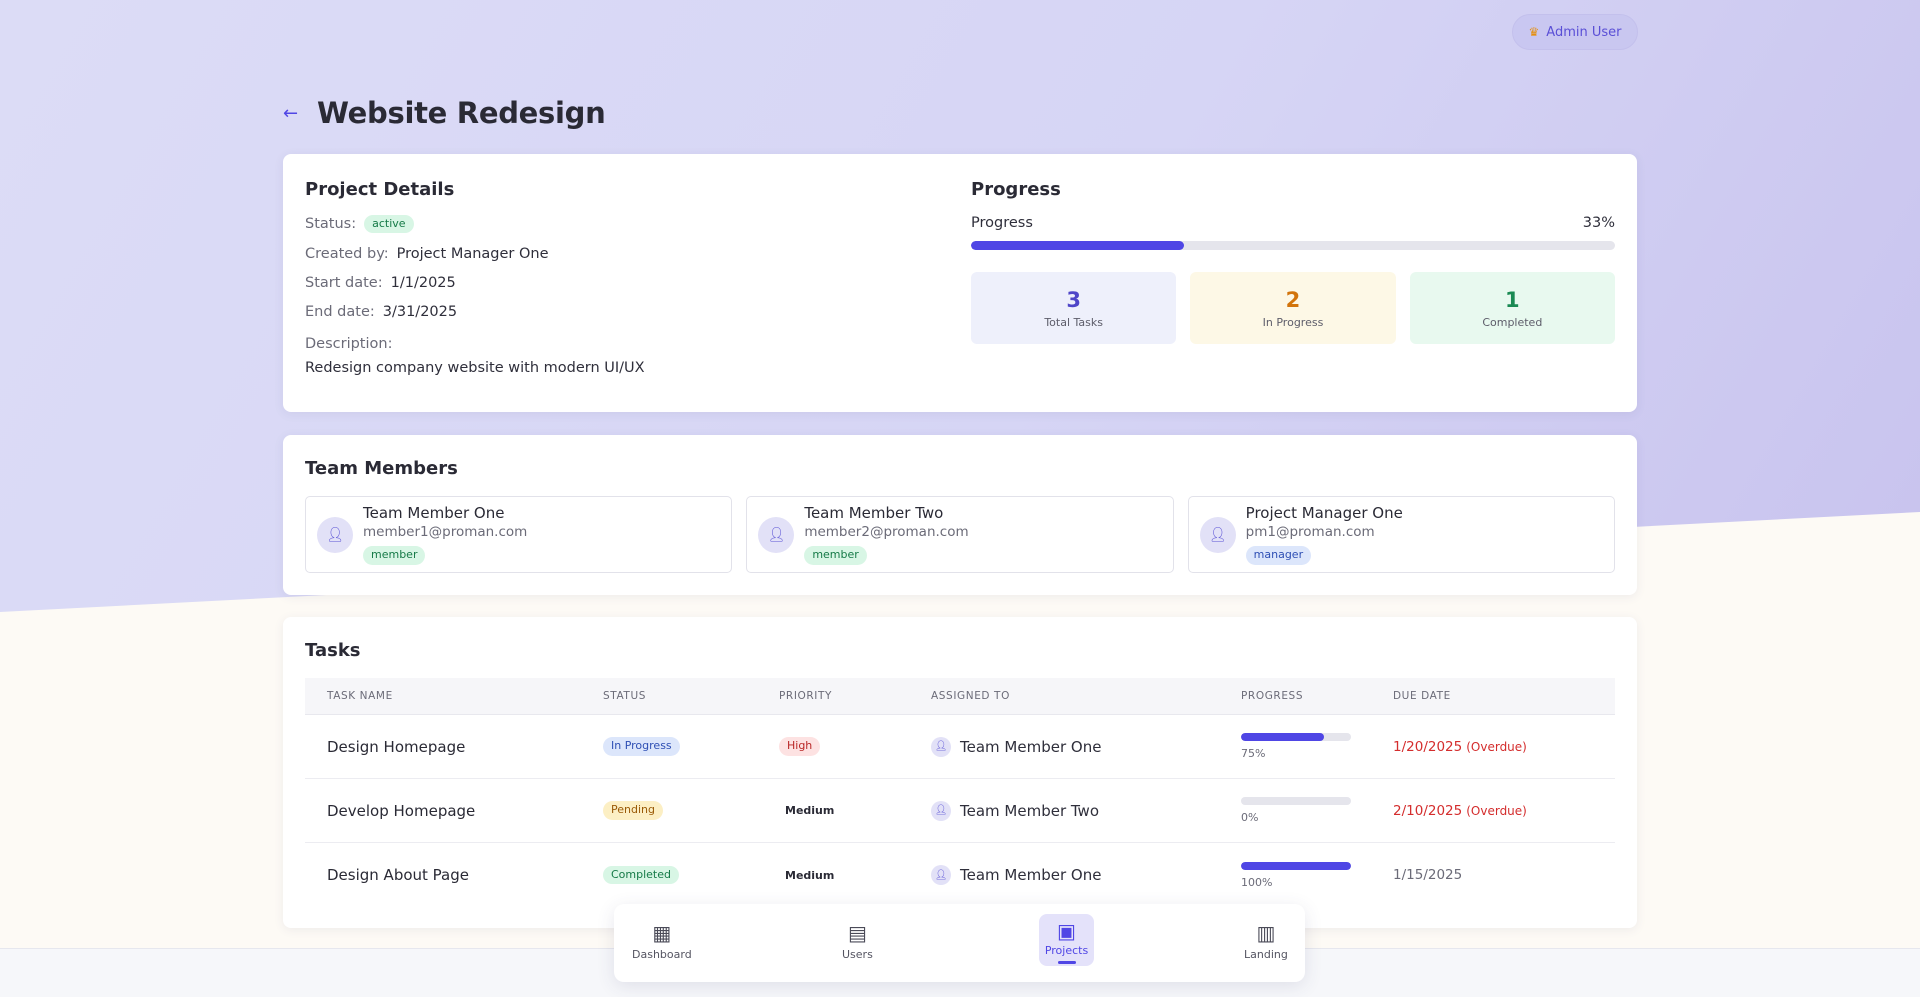 The height and width of the screenshot is (997, 1920). I want to click on task-progress-bar, so click(1296, 737).